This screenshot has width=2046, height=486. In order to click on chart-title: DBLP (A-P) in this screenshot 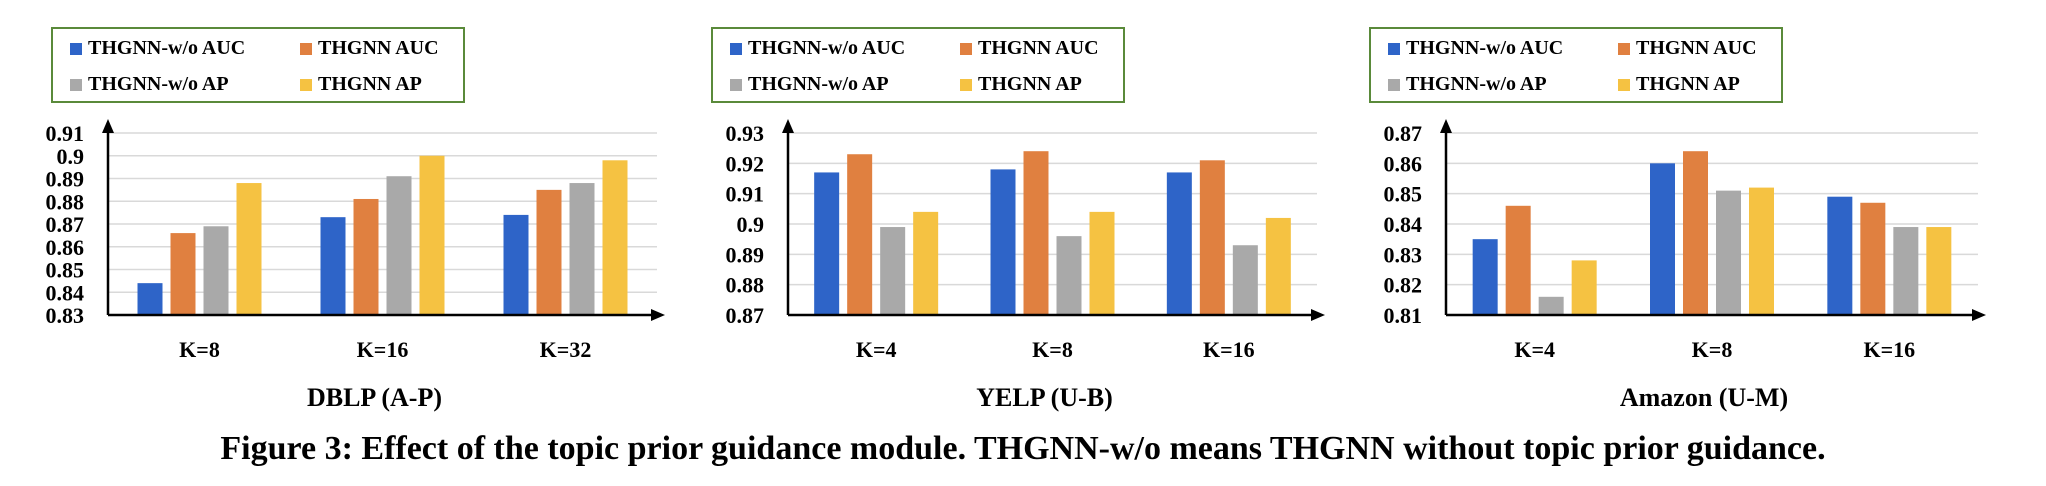, I will do `click(374, 397)`.